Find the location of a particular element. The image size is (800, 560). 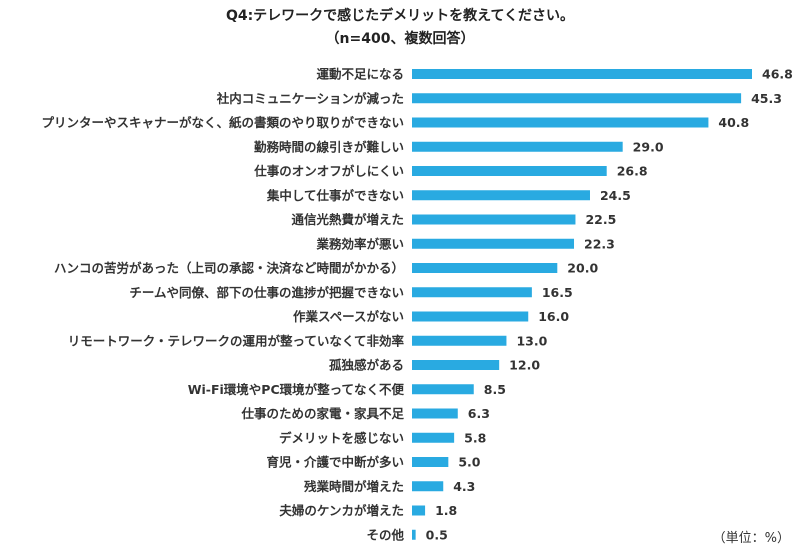

category-label: 社内コミュニケーションが減った is located at coordinates (310, 98).